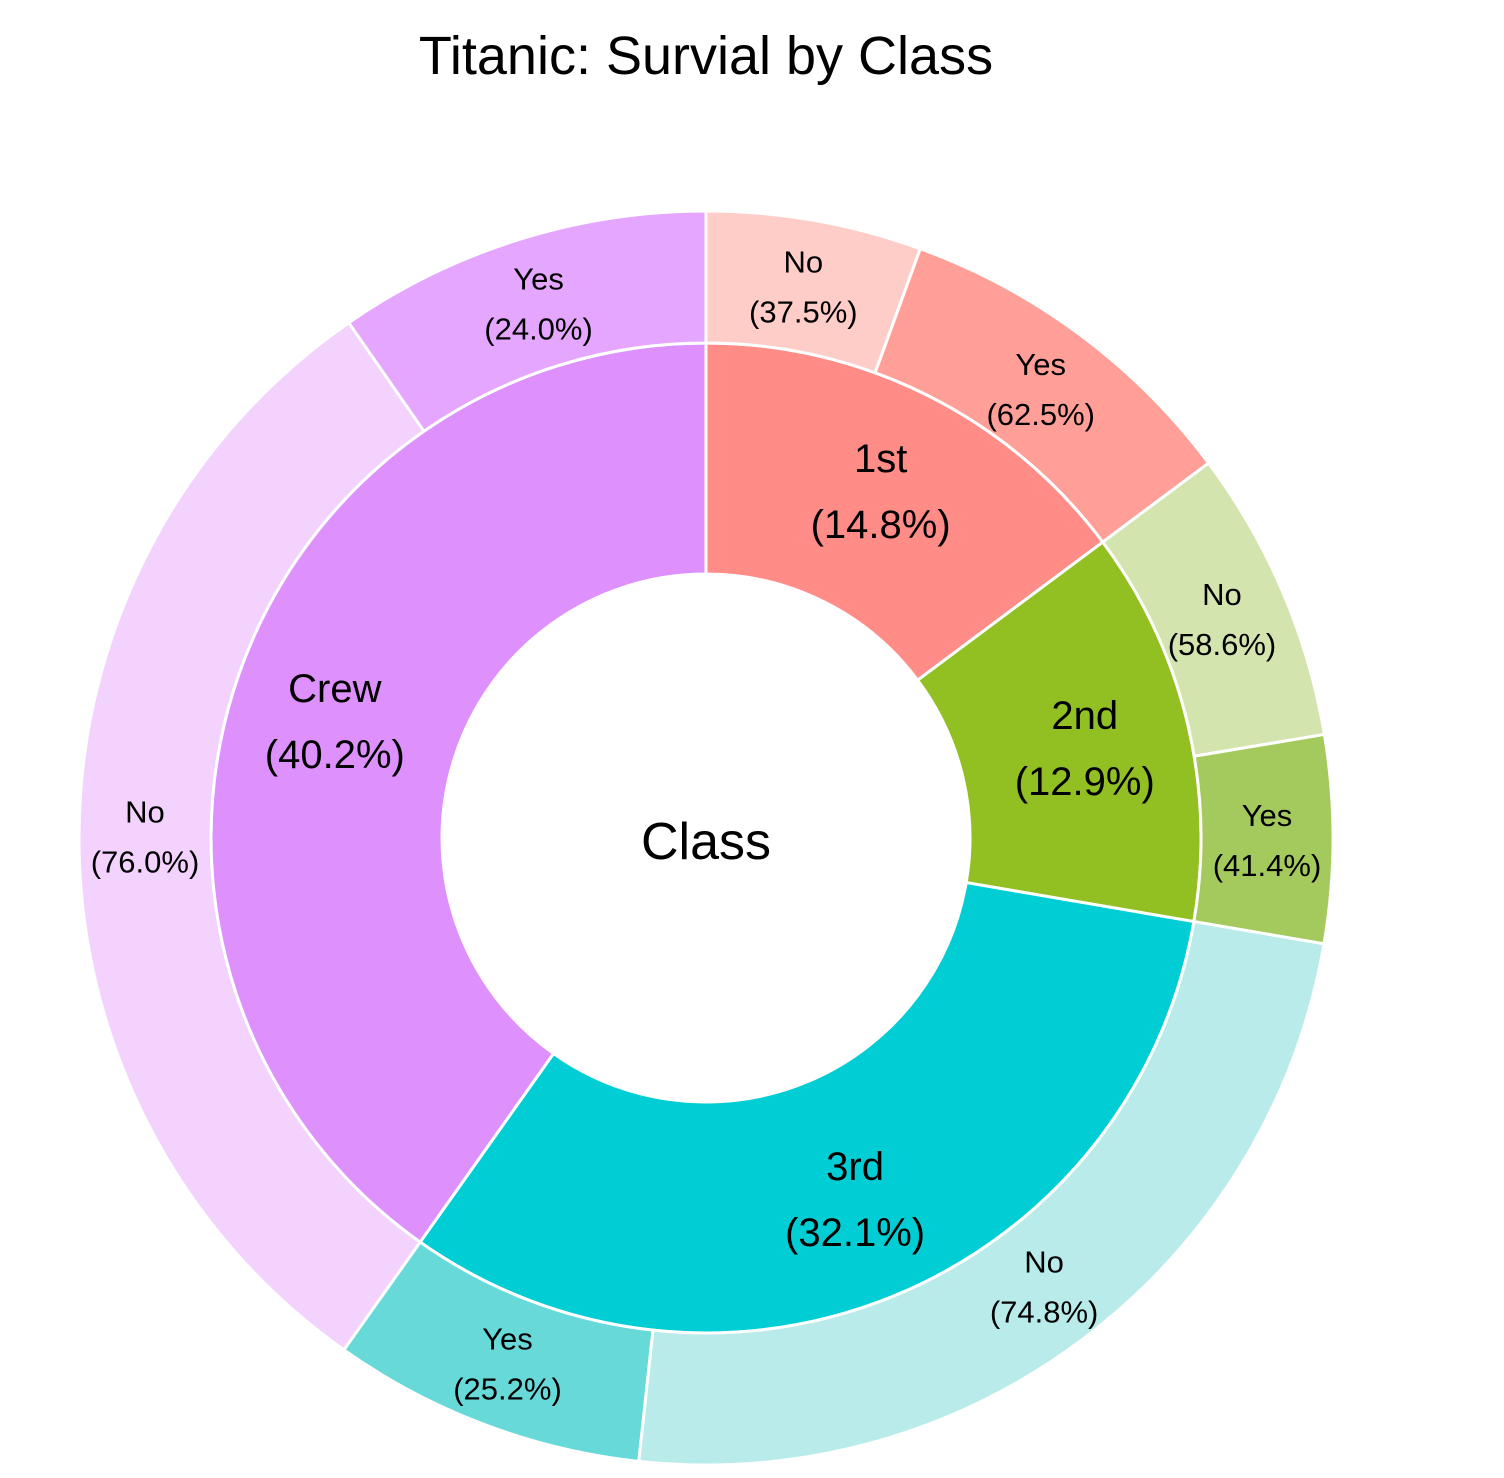 The image size is (1504, 1478). Describe the element at coordinates (855, 1167) in the screenshot. I see `inner-label-3rd: 3rd` at that location.